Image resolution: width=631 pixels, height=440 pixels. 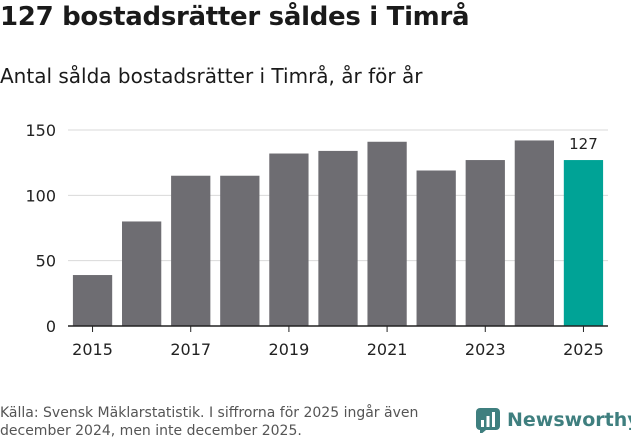 I want to click on bar-2016, so click(x=142, y=273).